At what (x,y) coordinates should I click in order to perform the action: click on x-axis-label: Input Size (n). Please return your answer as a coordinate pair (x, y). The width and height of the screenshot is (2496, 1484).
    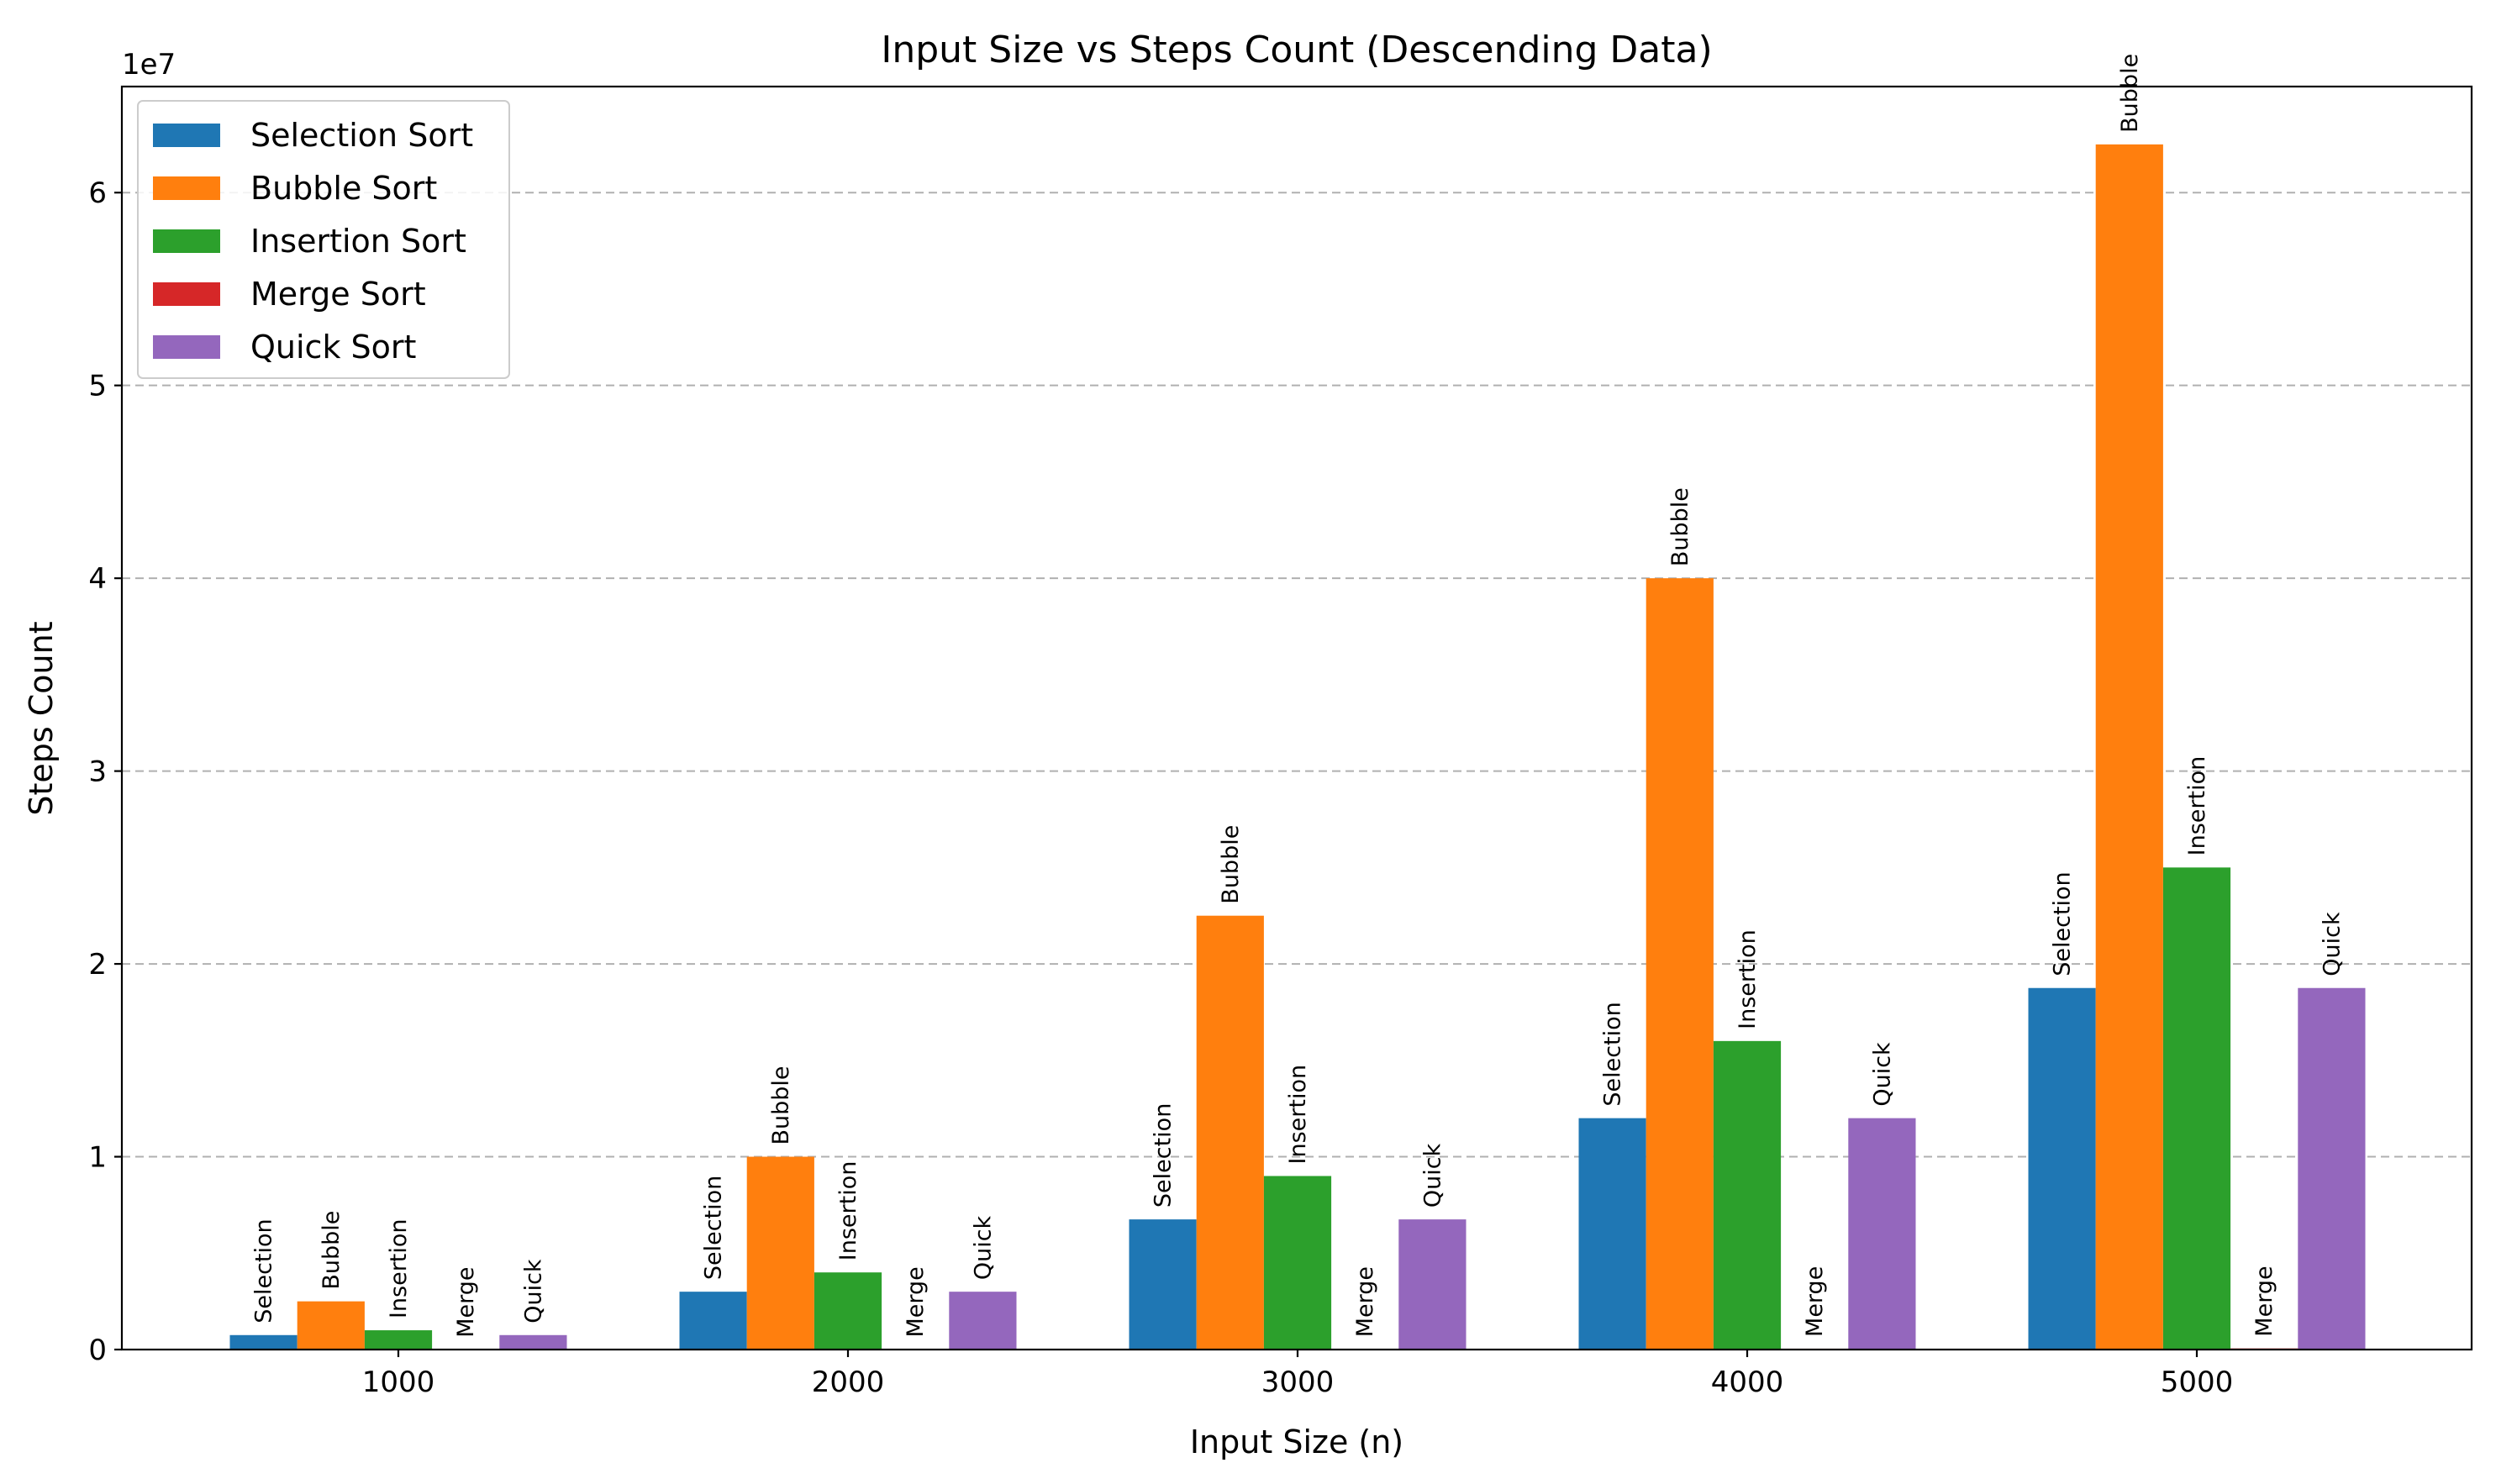
    Looking at the image, I should click on (1296, 1442).